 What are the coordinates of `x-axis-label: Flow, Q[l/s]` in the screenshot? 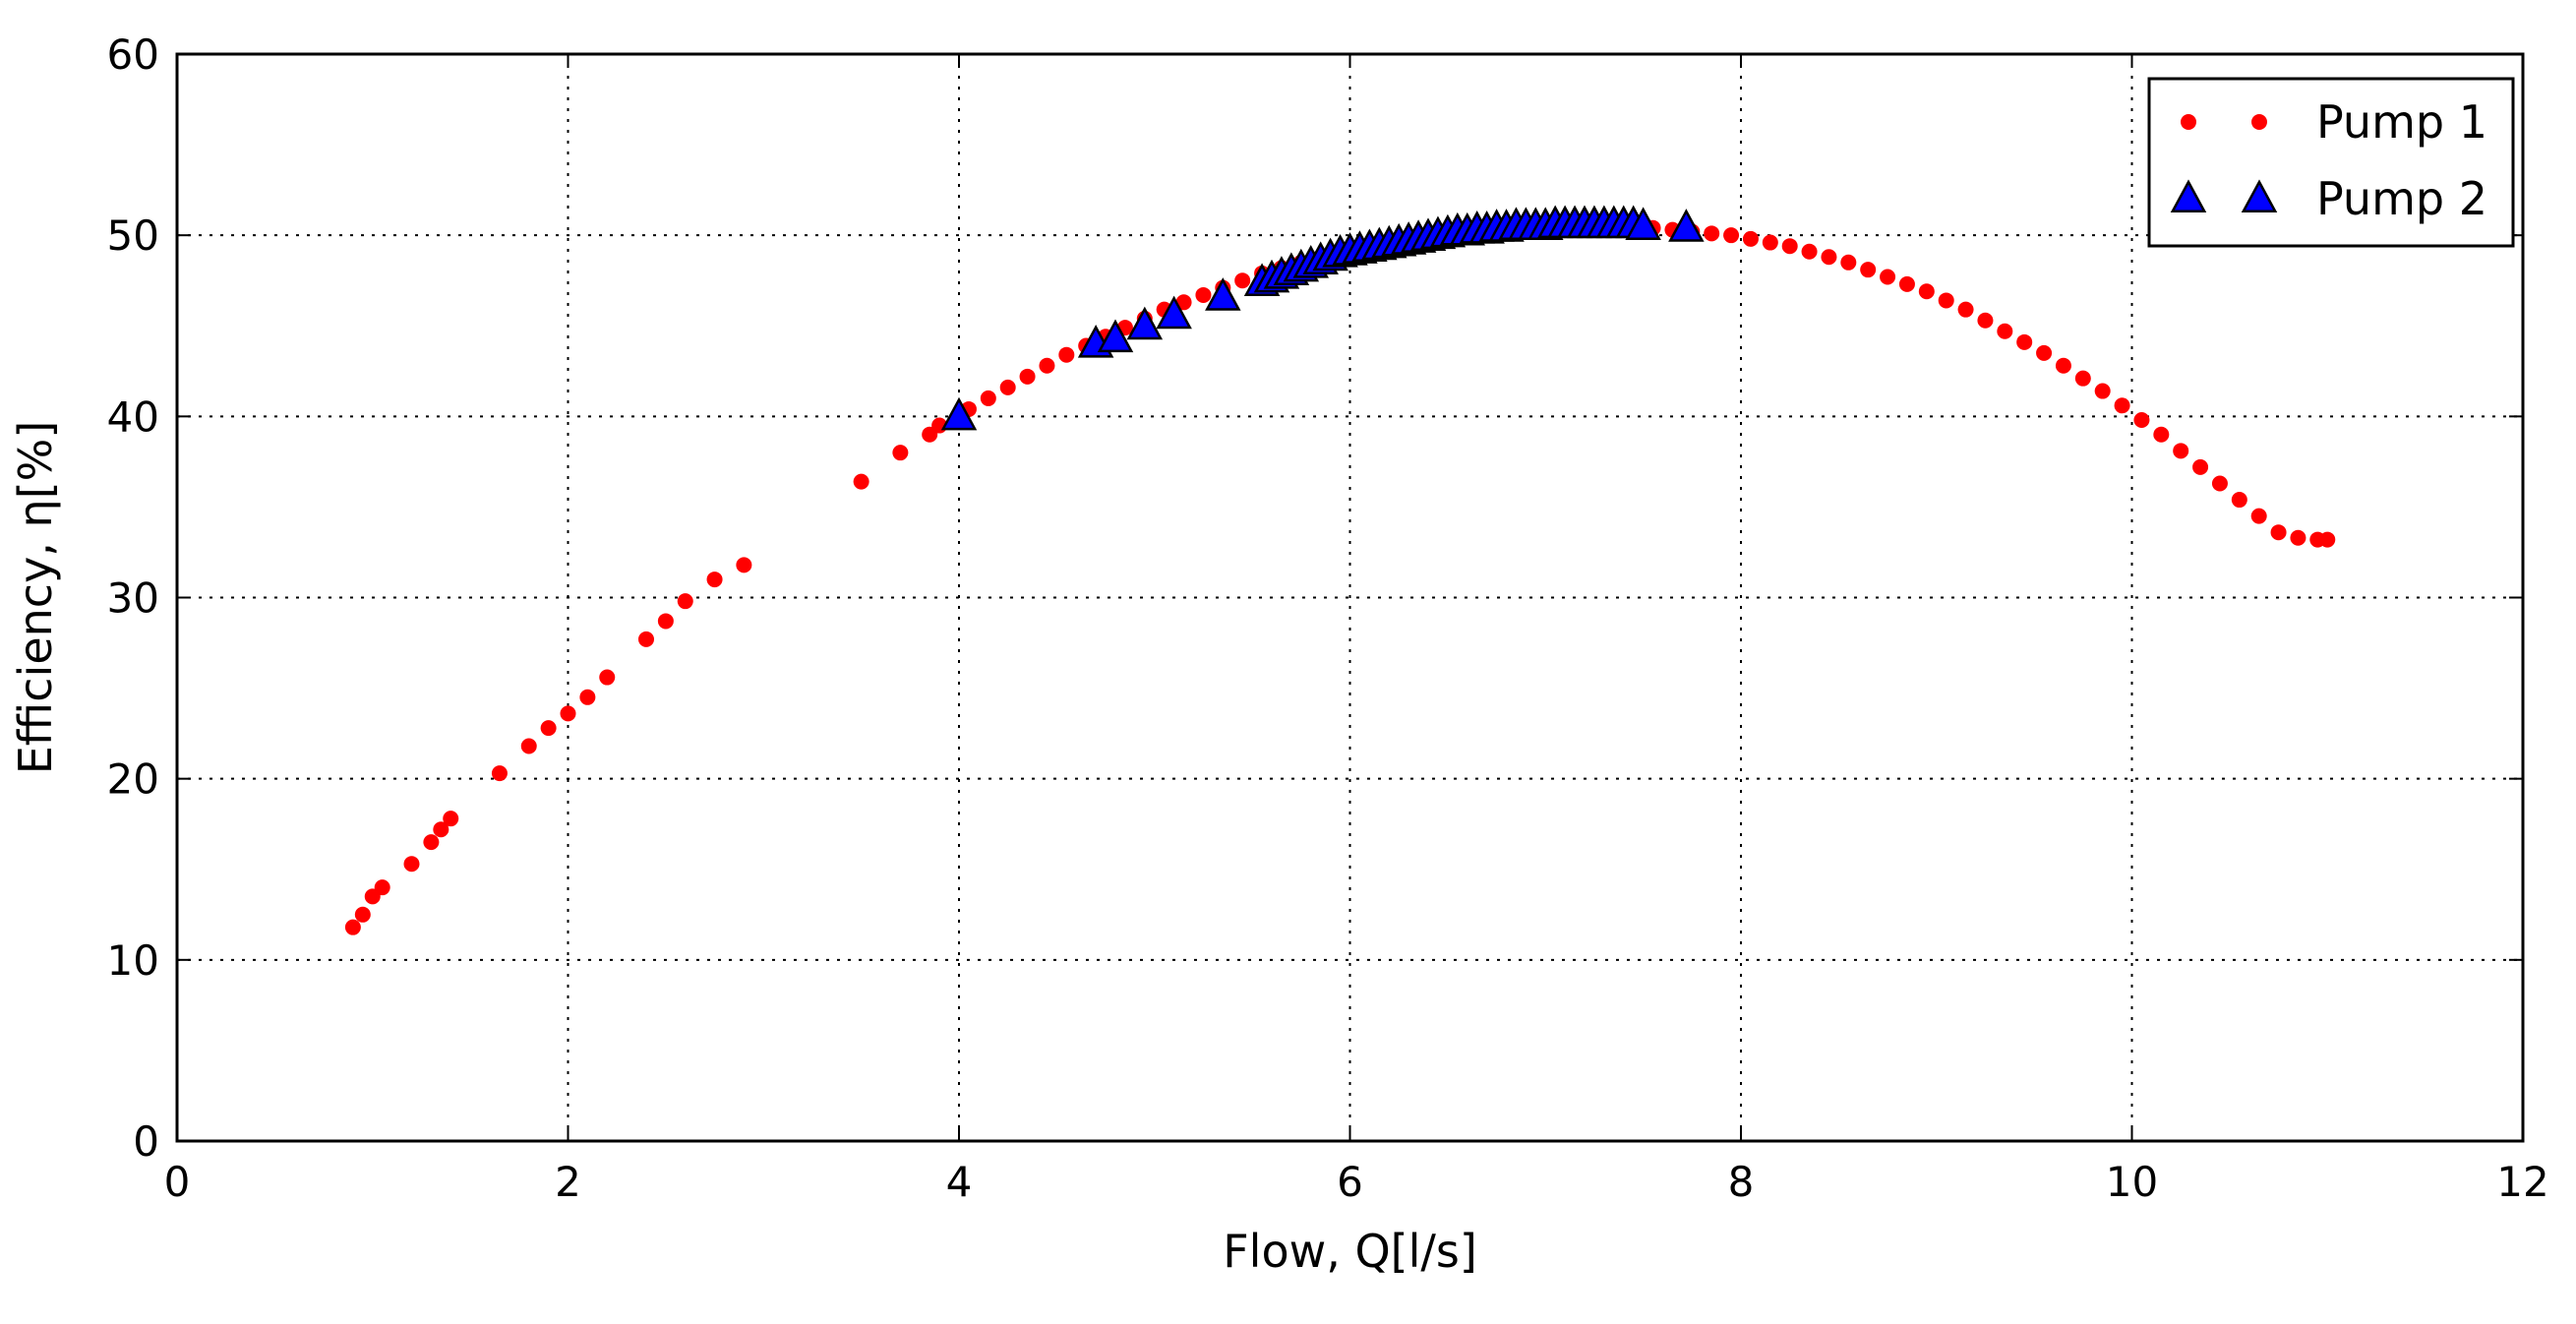 It's located at (1350, 1251).